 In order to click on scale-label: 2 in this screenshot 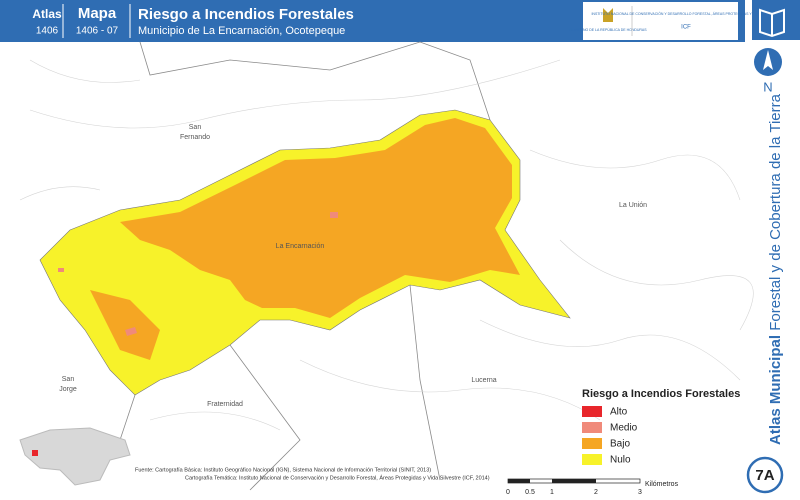, I will do `click(596, 492)`.